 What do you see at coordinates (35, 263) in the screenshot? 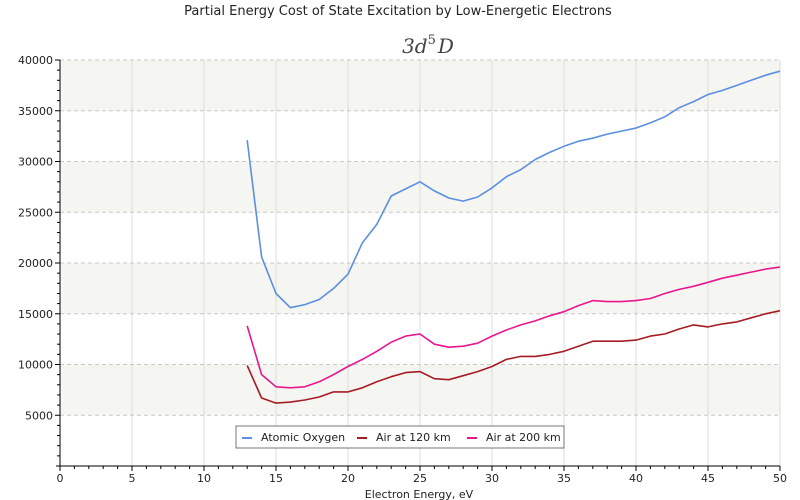
I see `y-tick-label: 20000` at bounding box center [35, 263].